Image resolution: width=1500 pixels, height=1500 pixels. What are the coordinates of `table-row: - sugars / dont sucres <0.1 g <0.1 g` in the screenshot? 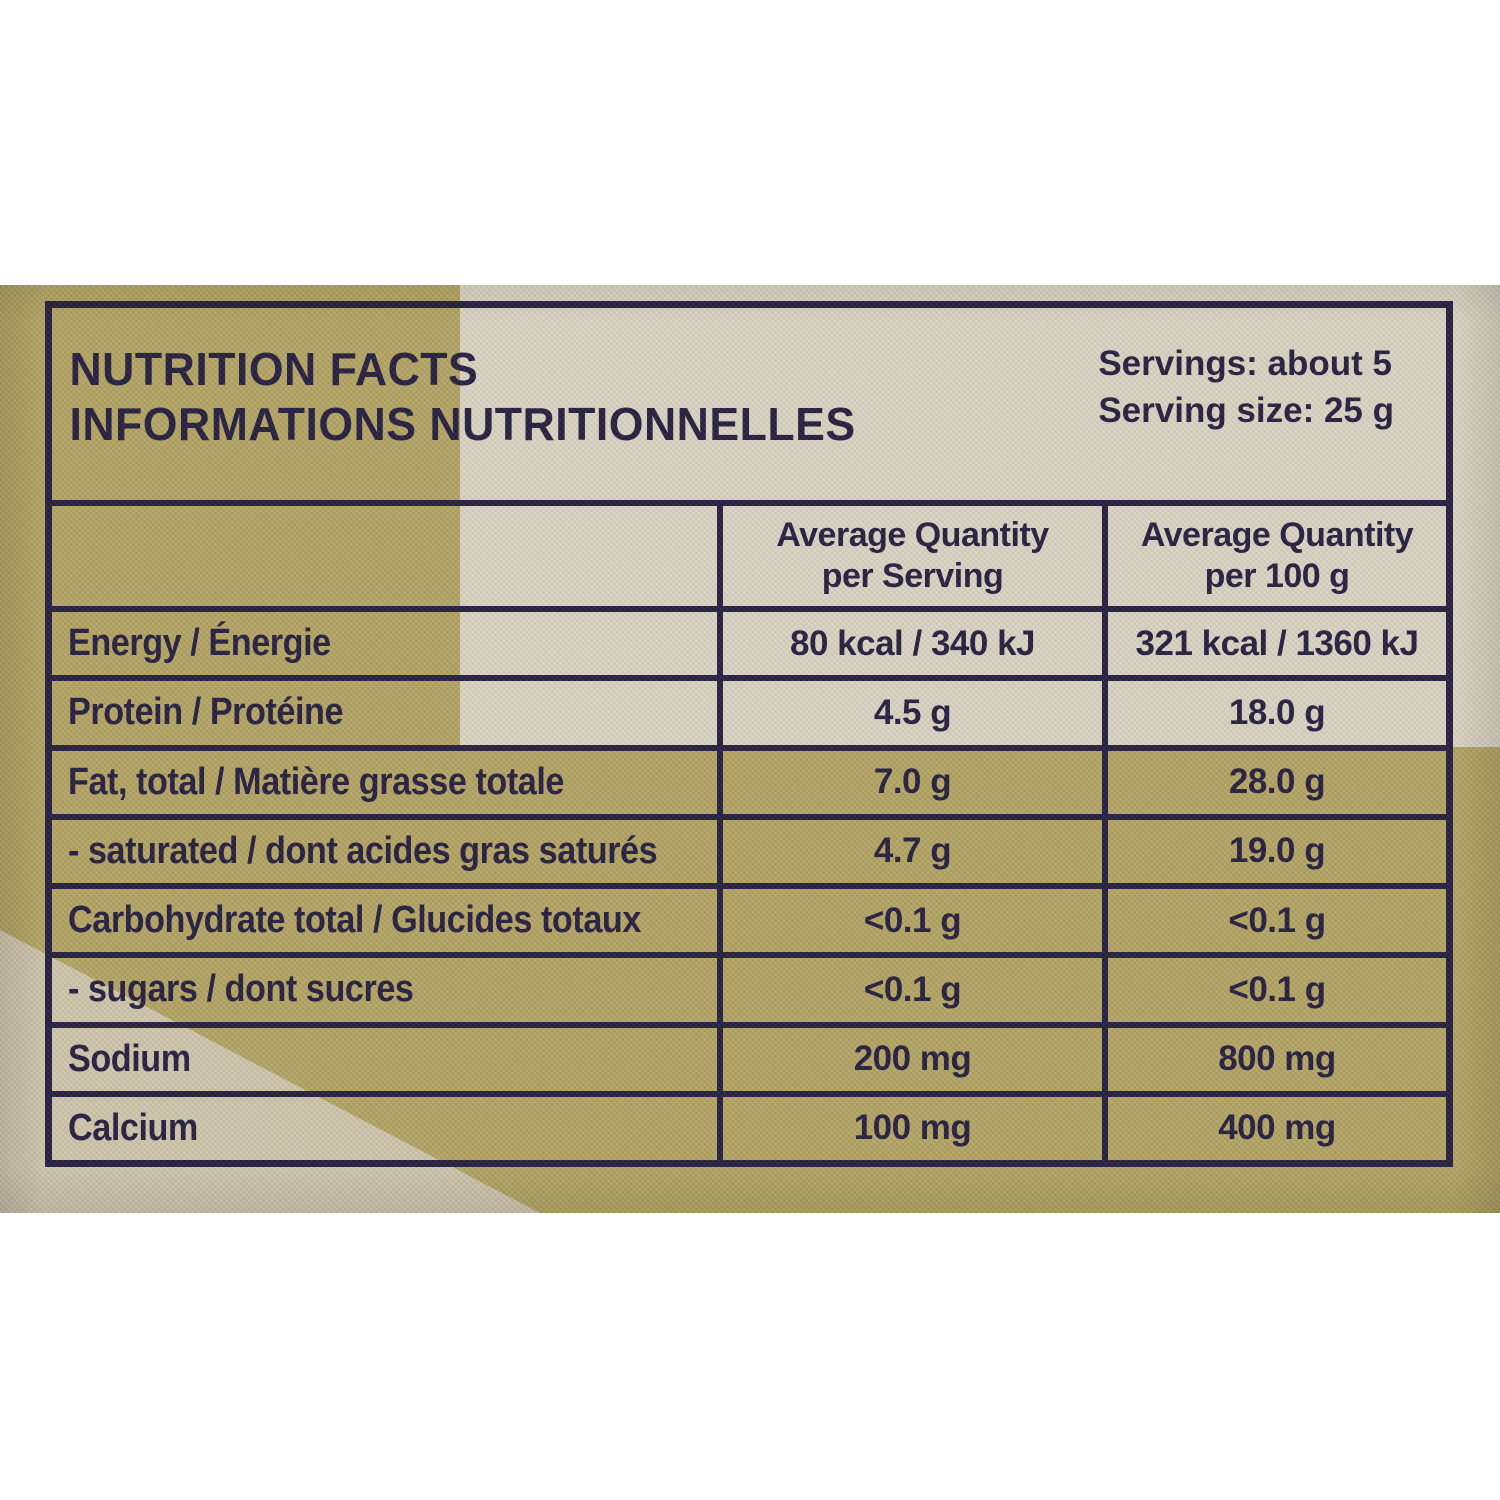 It's located at (749, 987).